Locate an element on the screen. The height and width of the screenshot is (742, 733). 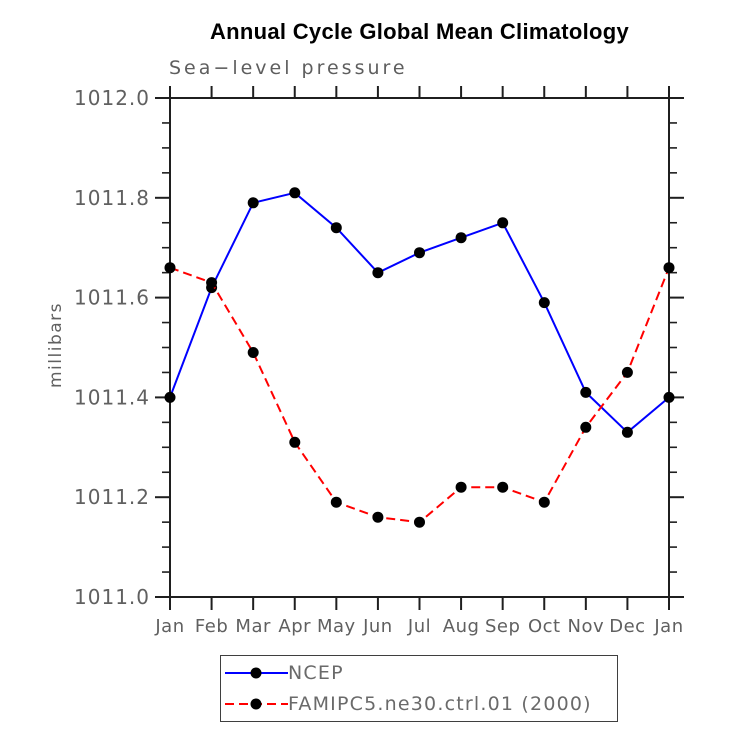
legend-label-famipc5: FAMIPC5.ne30.ctrl.01 (2000) is located at coordinates (440, 704).